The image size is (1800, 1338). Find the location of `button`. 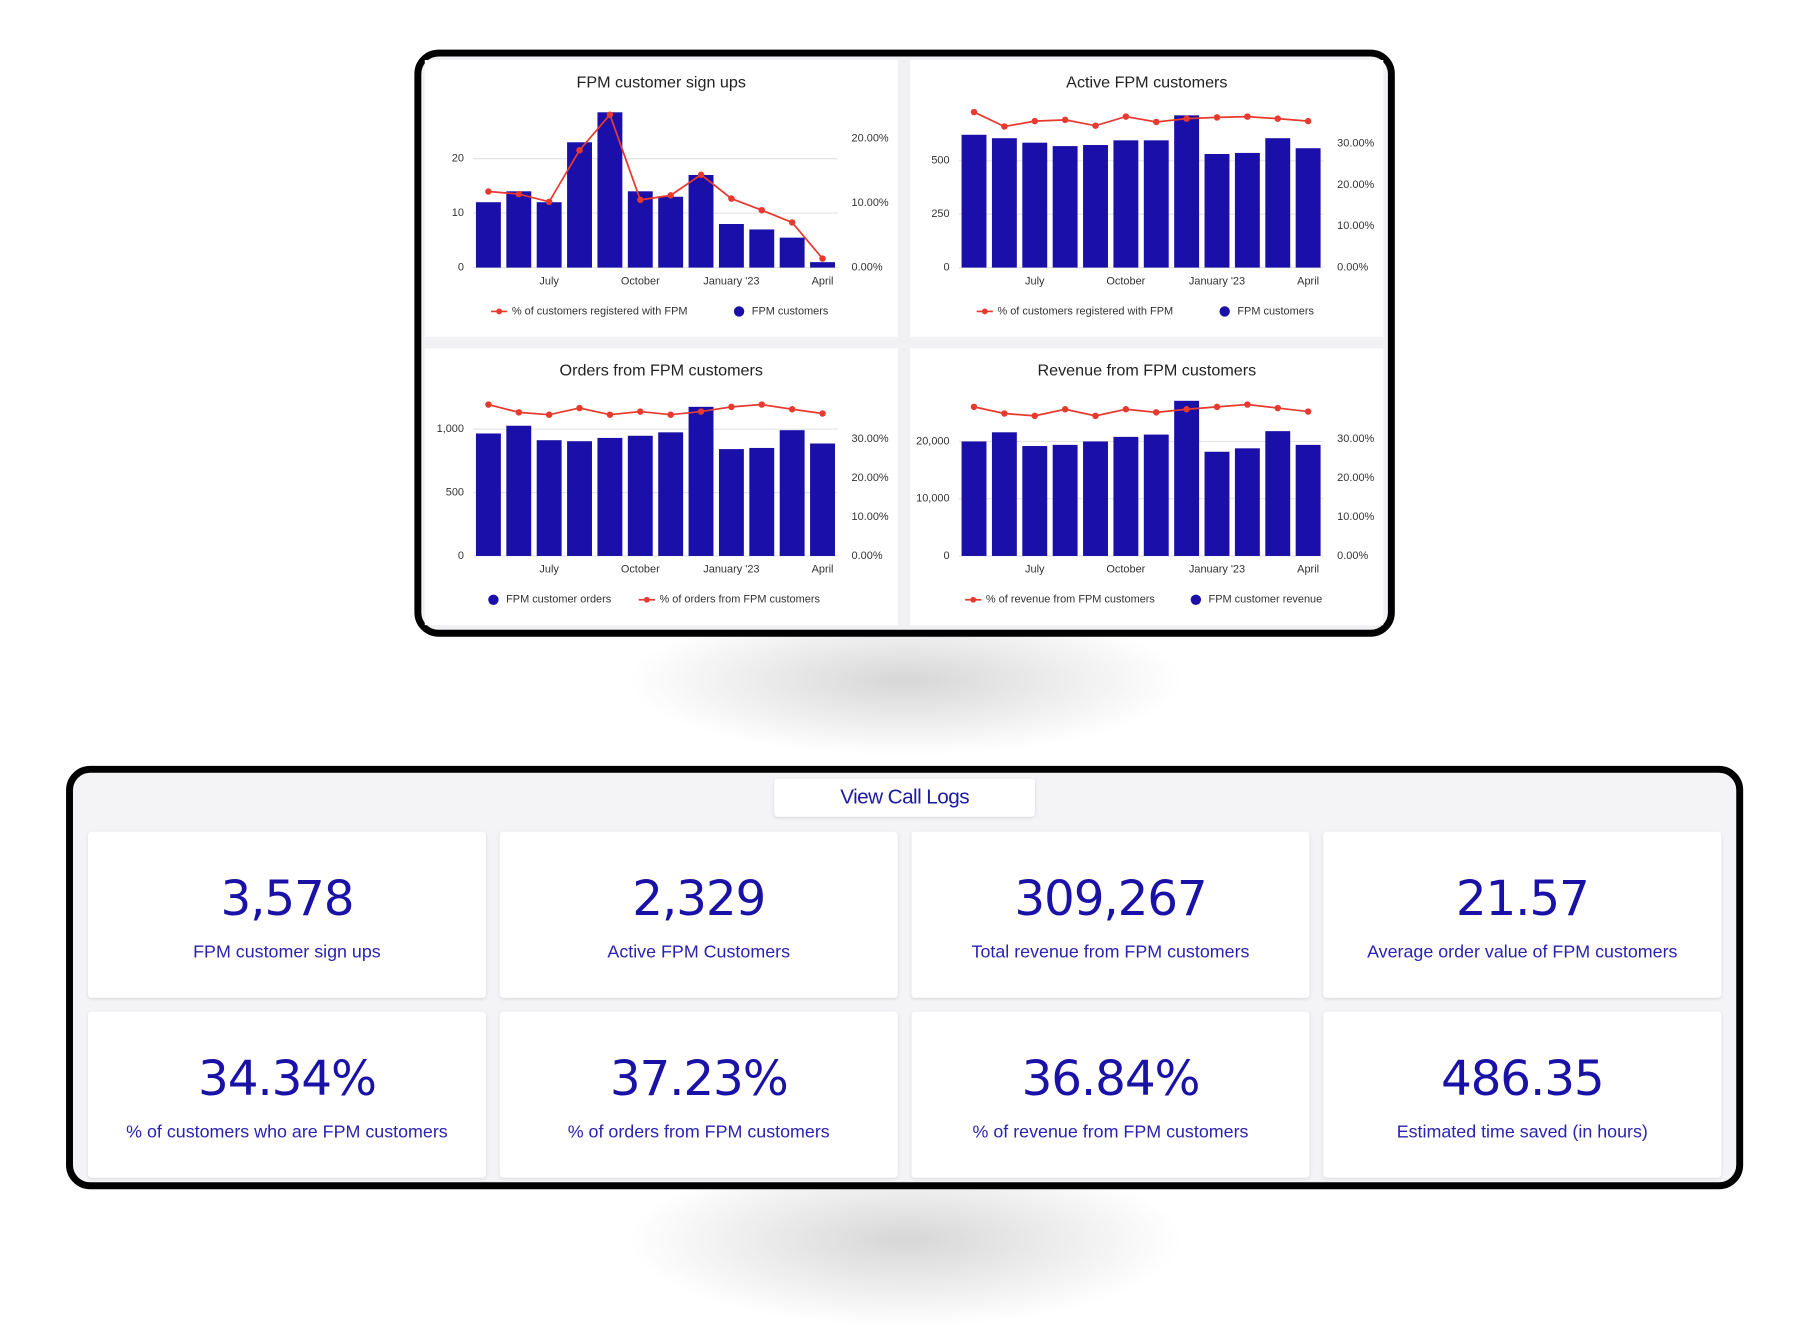

button is located at coordinates (904, 797).